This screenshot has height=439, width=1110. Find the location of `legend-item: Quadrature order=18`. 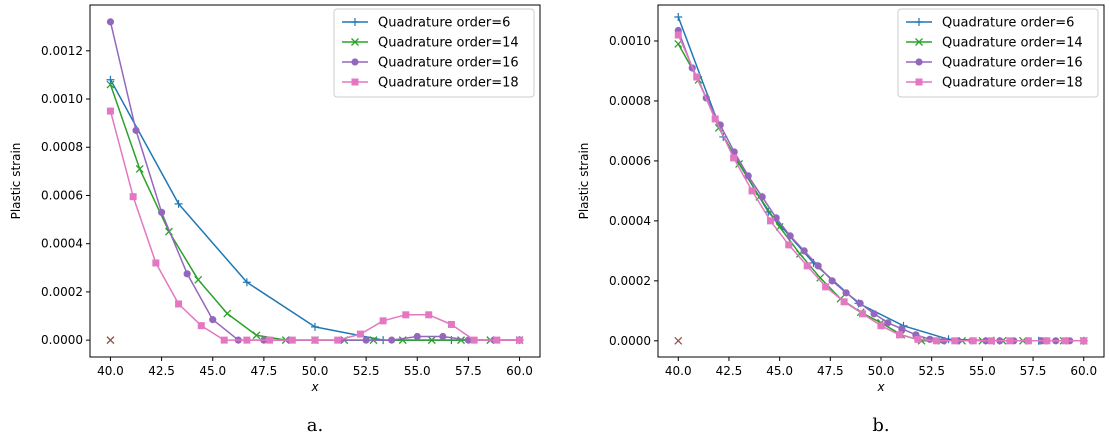

legend-item: Quadrature order=18 is located at coordinates (994, 83).